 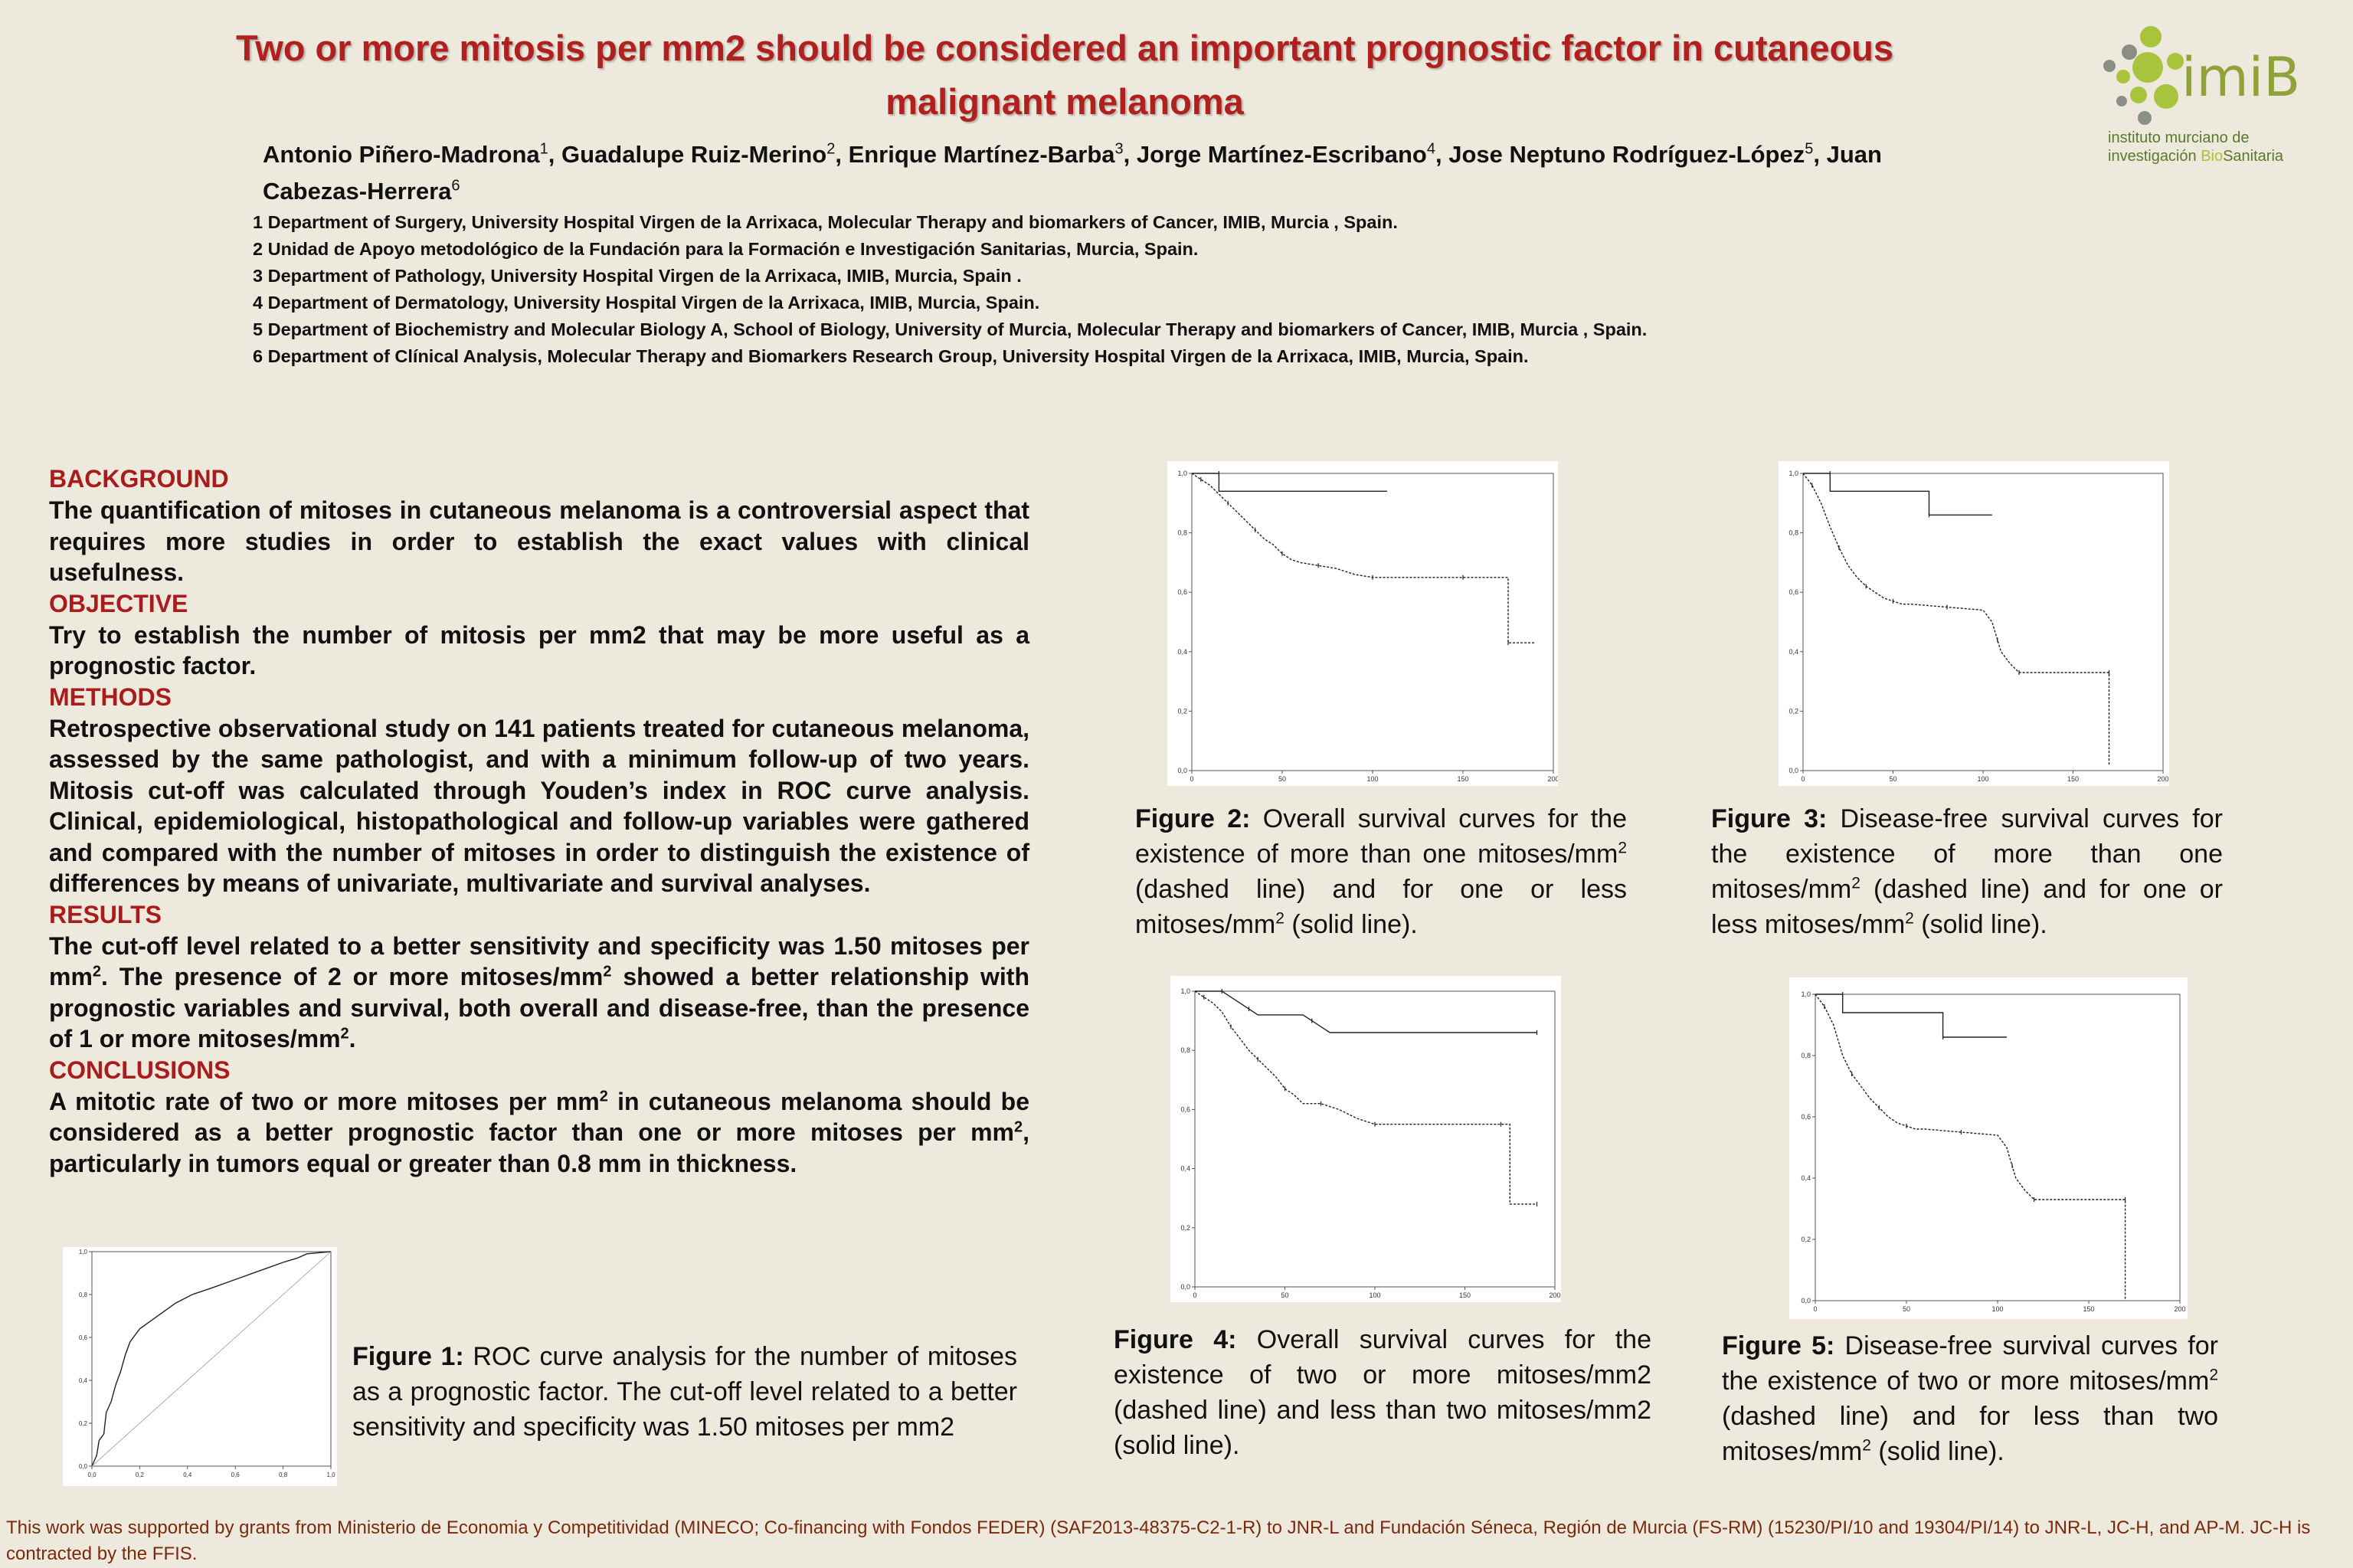 What do you see at coordinates (2254, 156) in the screenshot?
I see `logo-sub-part: Sanitaria` at bounding box center [2254, 156].